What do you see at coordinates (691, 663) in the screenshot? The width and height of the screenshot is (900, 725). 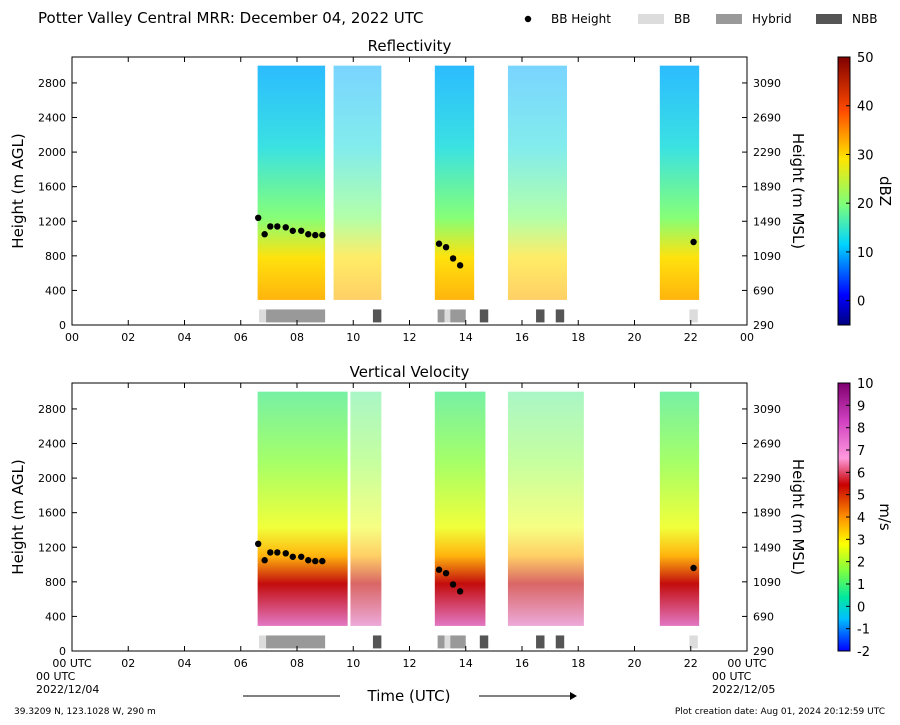 I see `x-tick-label: 22` at bounding box center [691, 663].